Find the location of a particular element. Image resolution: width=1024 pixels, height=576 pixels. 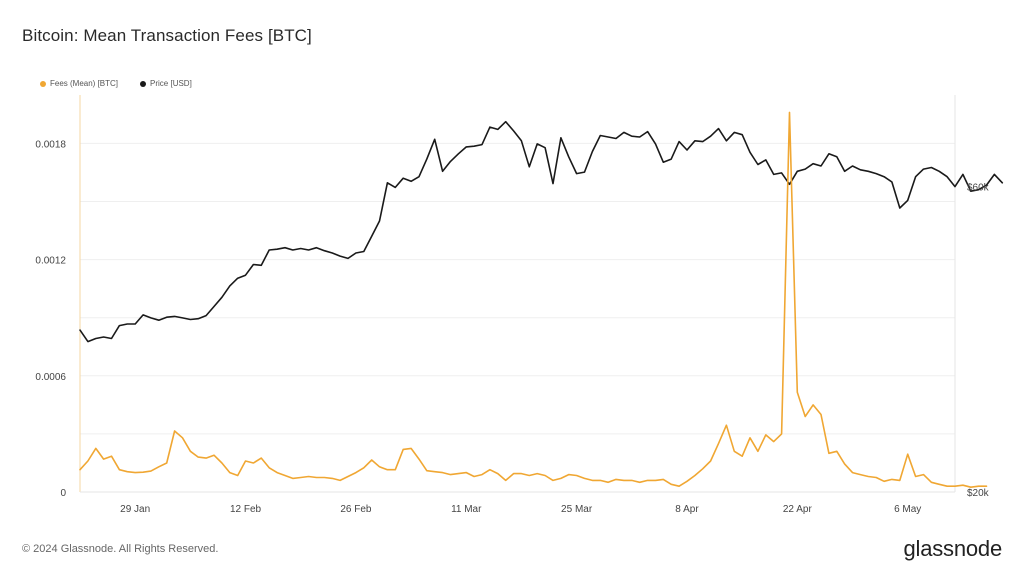

copyright-footer: © 2024 Glassnode. All Rights Reserved. is located at coordinates (120, 549).